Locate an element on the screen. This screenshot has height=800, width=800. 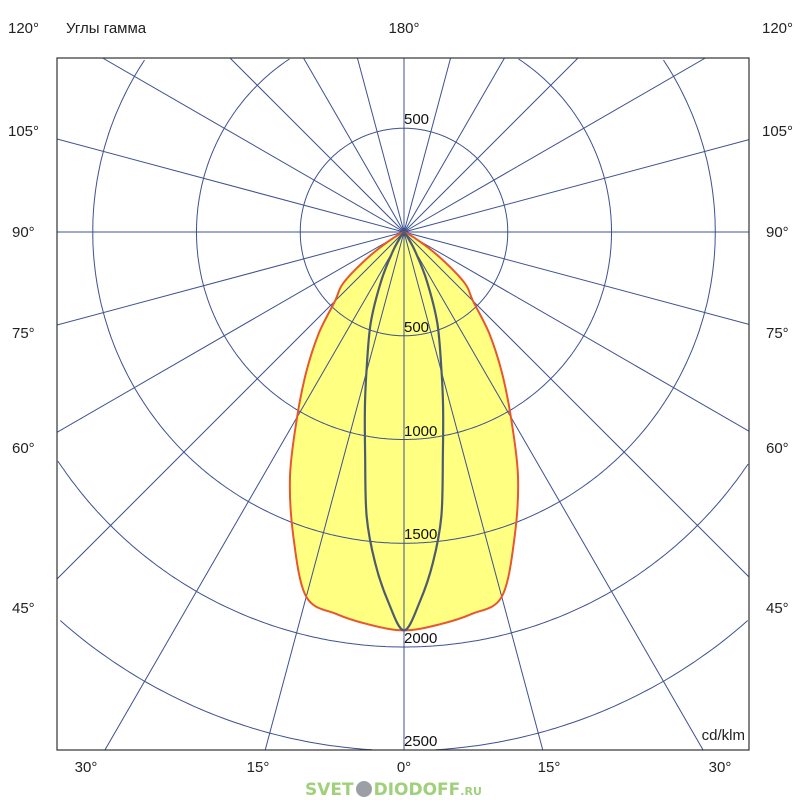
angle-label-left-105: 105° is located at coordinates (23, 131).